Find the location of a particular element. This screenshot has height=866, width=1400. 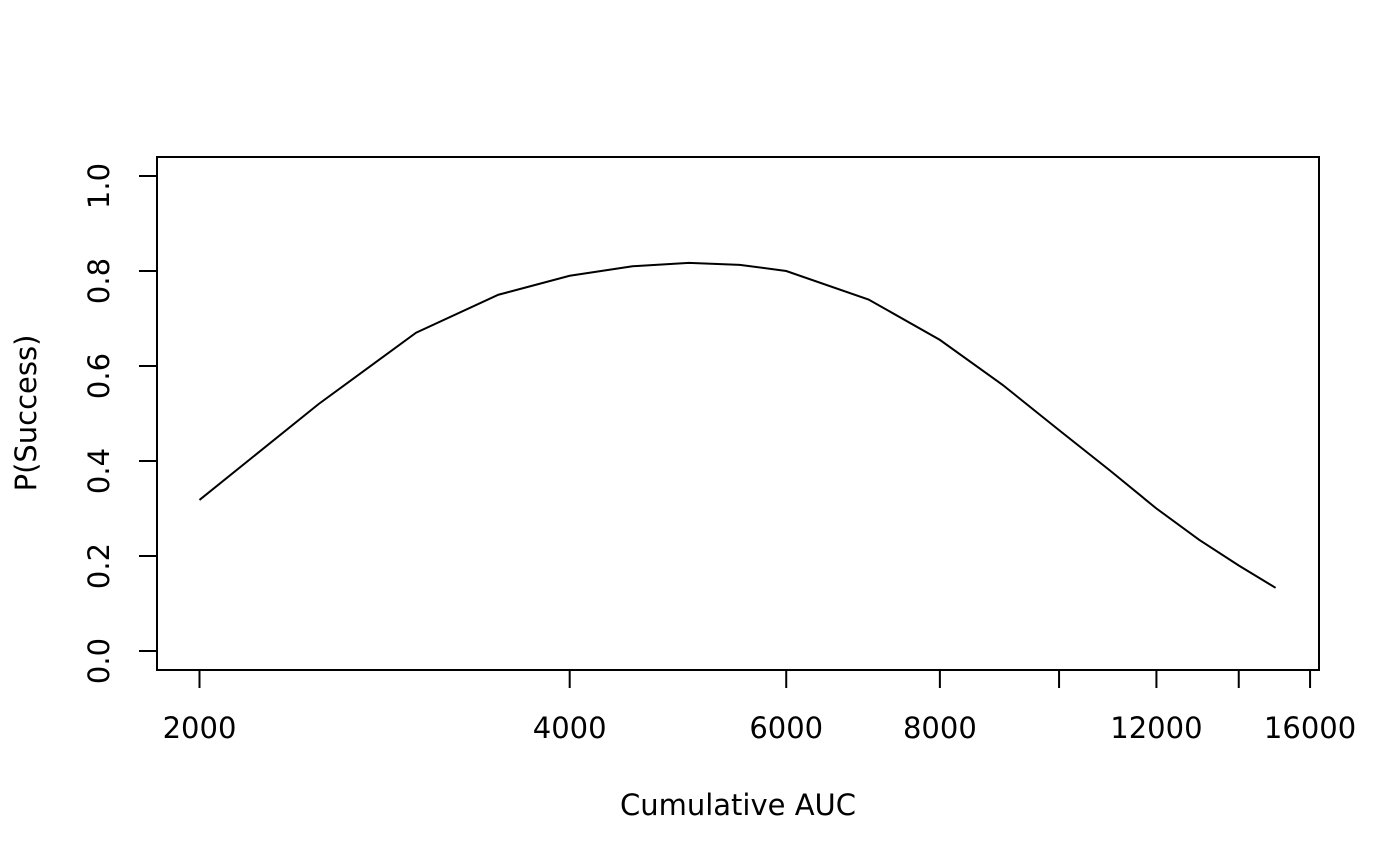

x-tick-label: 4000 is located at coordinates (570, 728).